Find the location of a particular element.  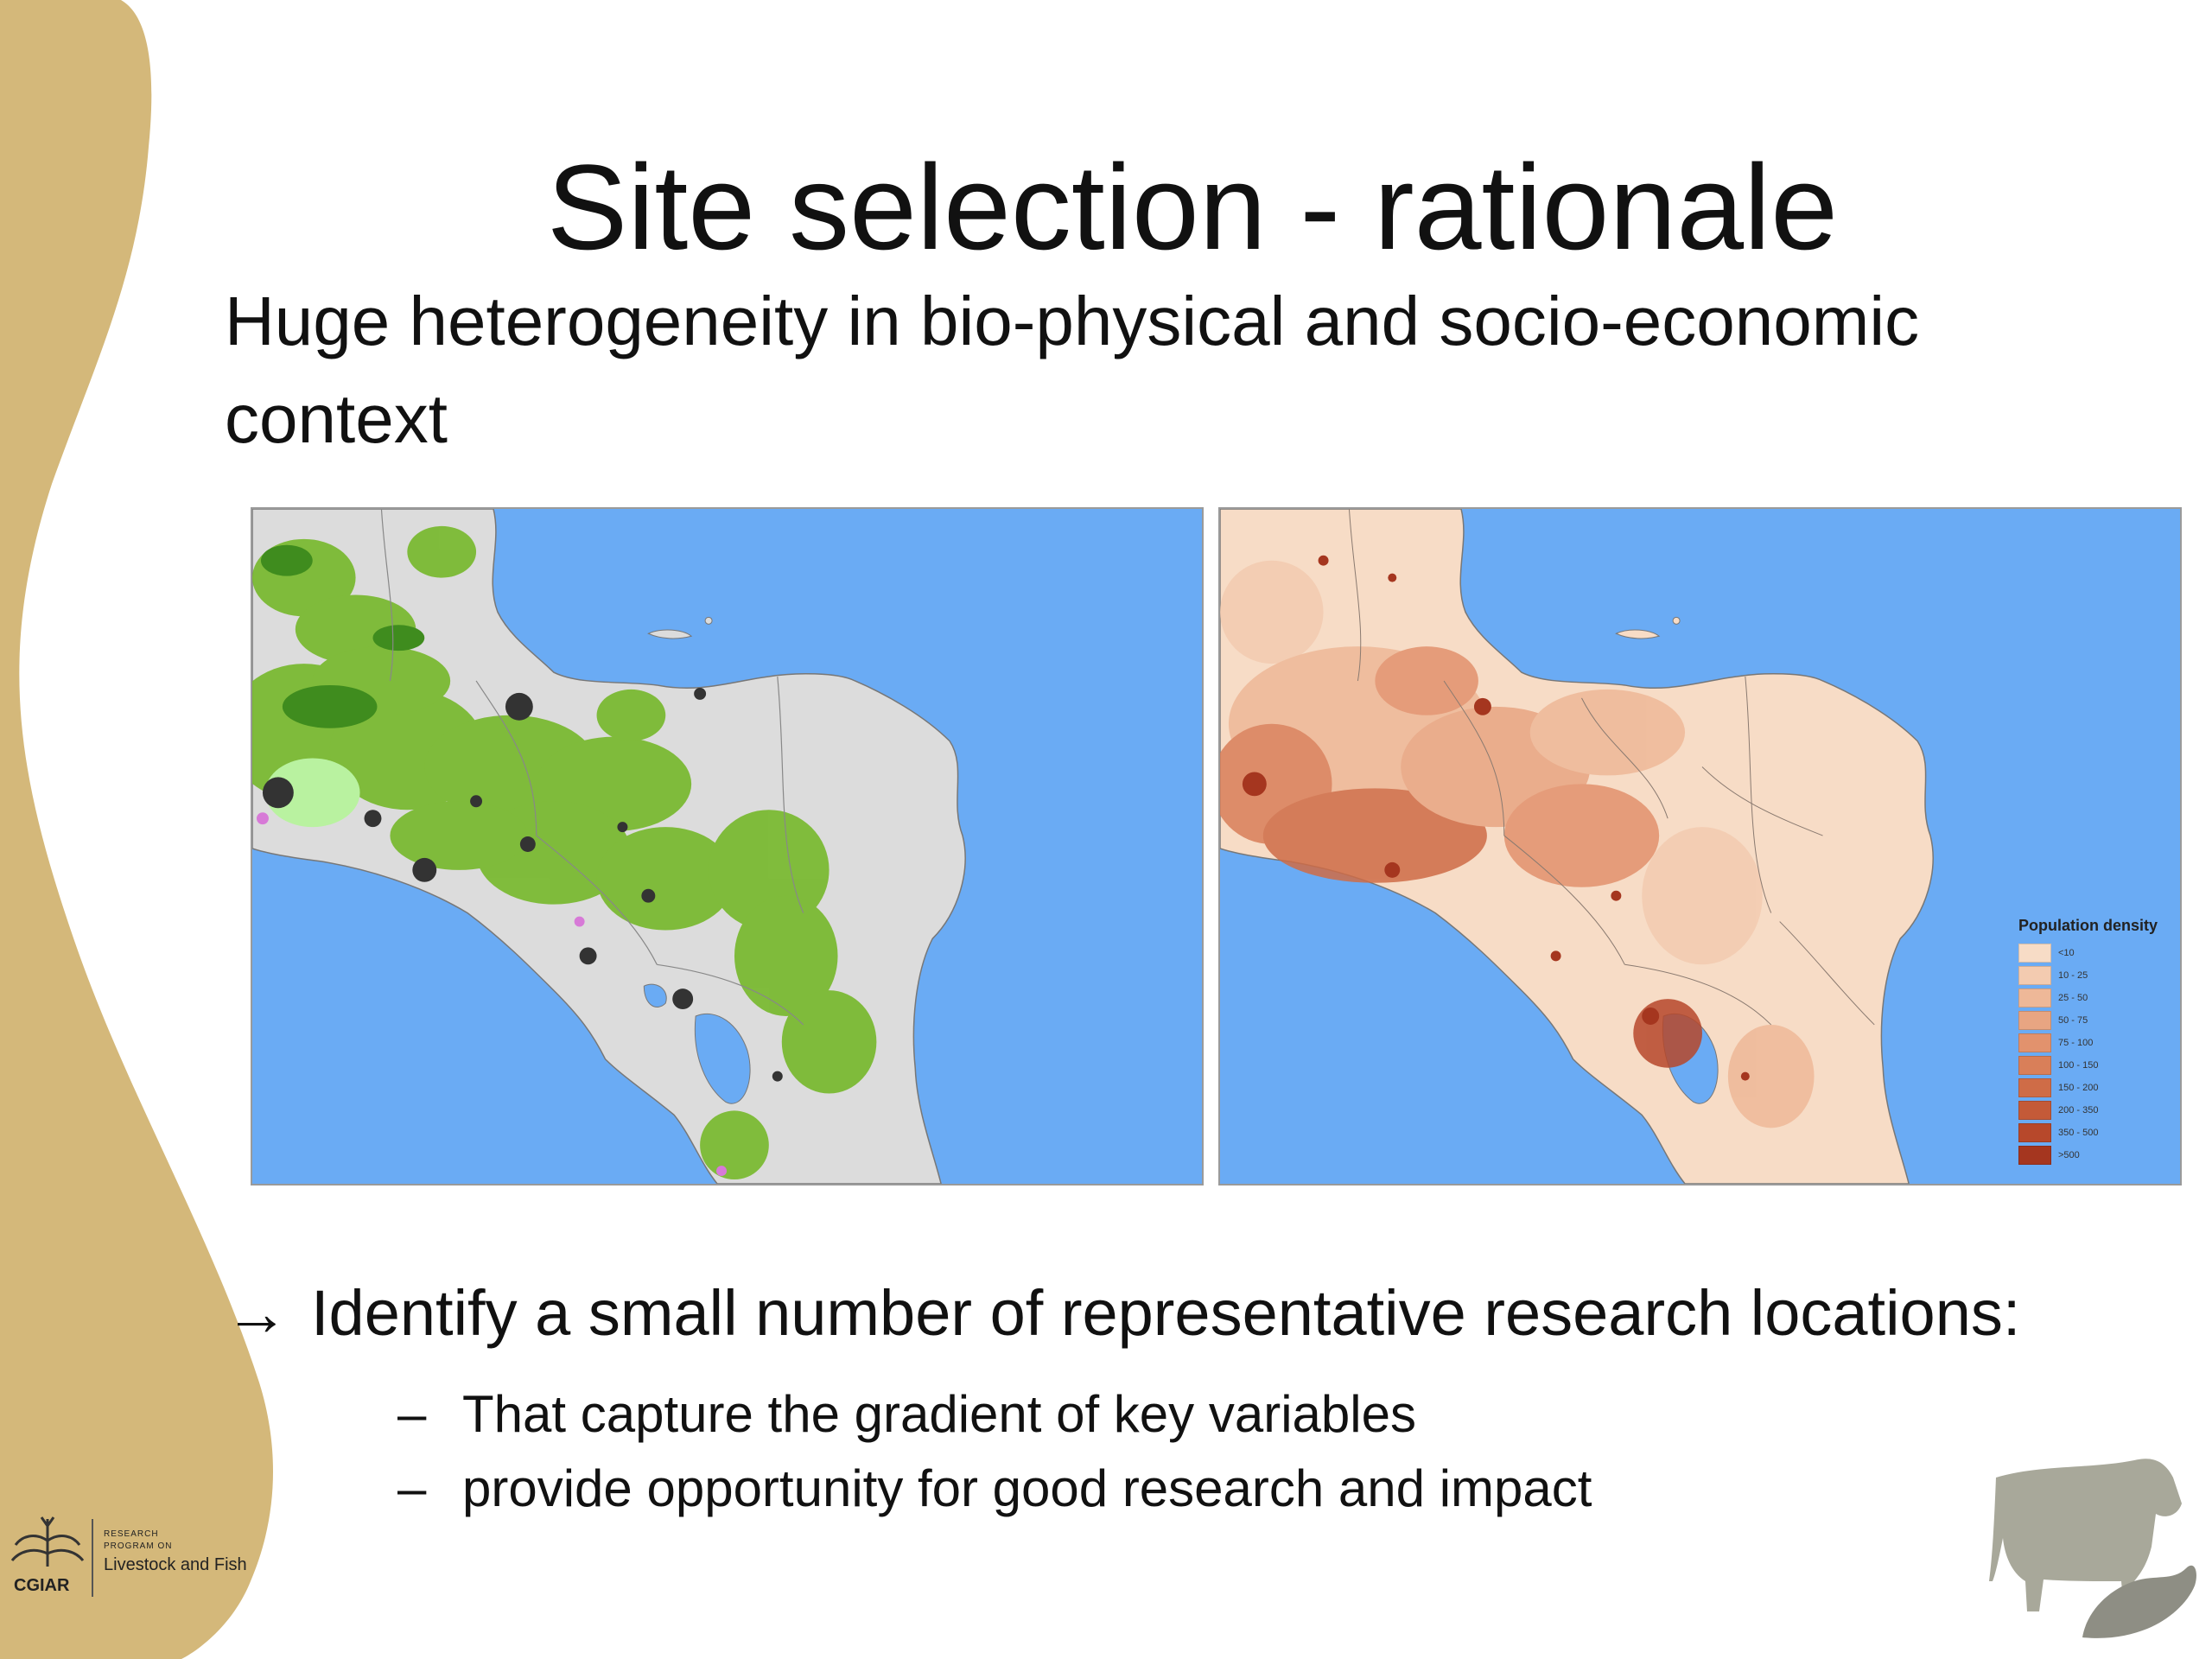

legend-item: <10 is located at coordinates (2088, 953).